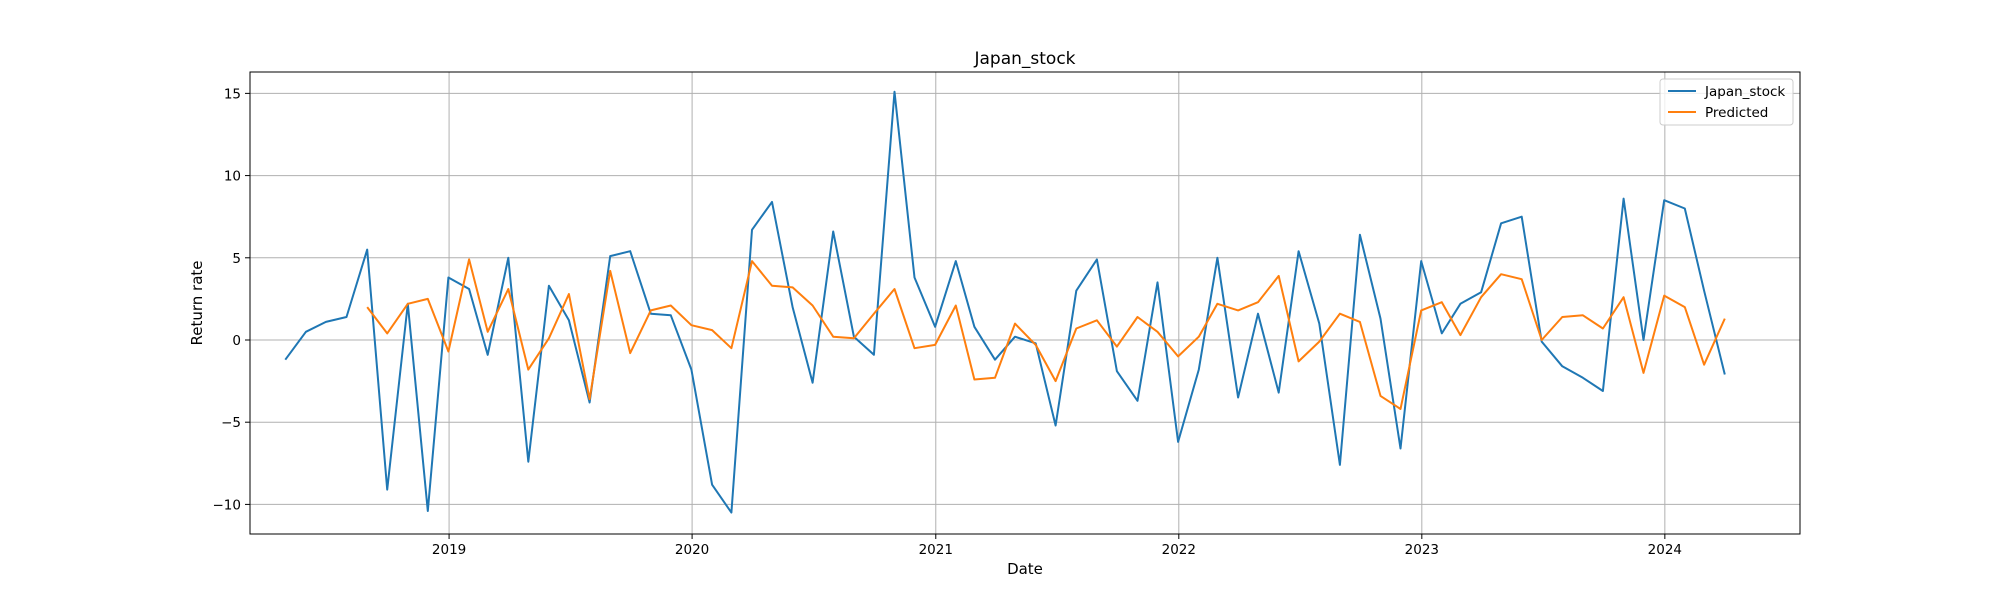 This screenshot has width=2000, height=600. What do you see at coordinates (227, 505) in the screenshot?
I see `y-tick-label: −10` at bounding box center [227, 505].